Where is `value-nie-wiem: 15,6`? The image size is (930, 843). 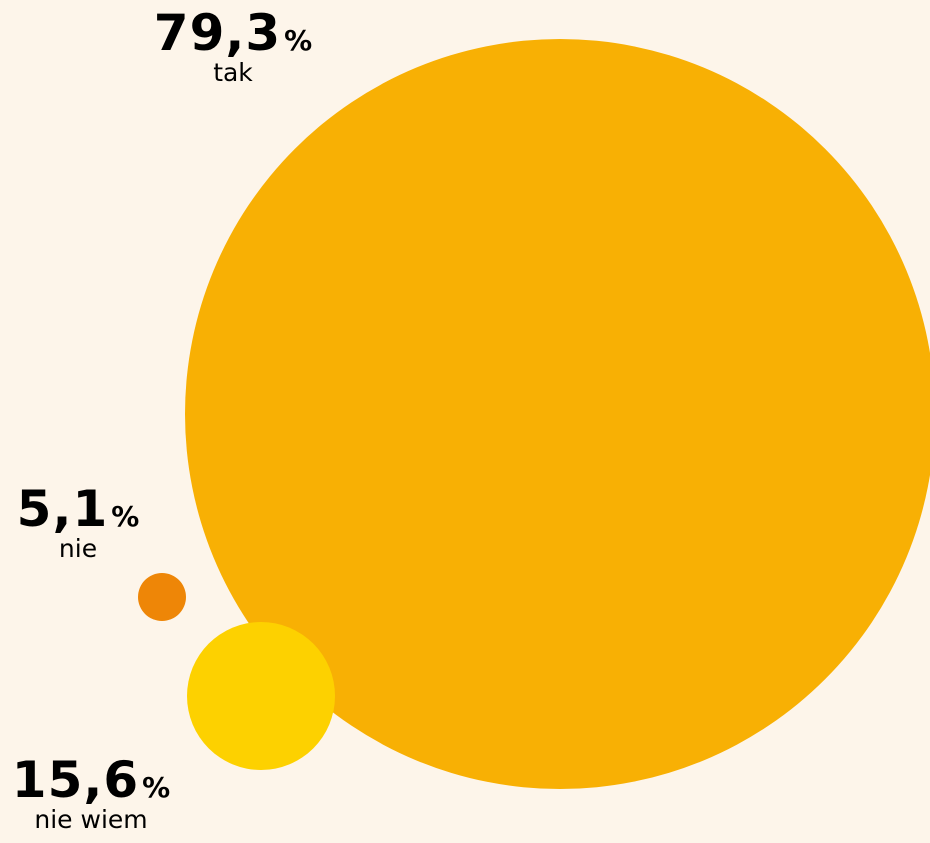
value-nie-wiem: 15,6 is located at coordinates (75, 780).